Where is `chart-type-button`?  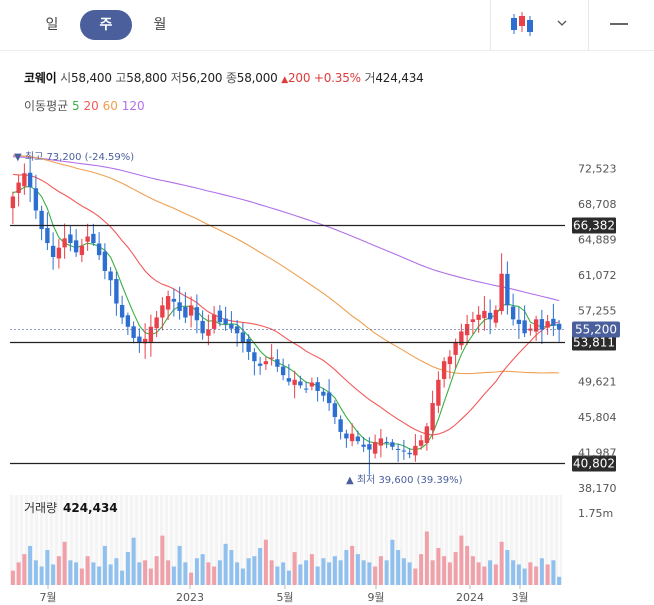 chart-type-button is located at coordinates (541, 25).